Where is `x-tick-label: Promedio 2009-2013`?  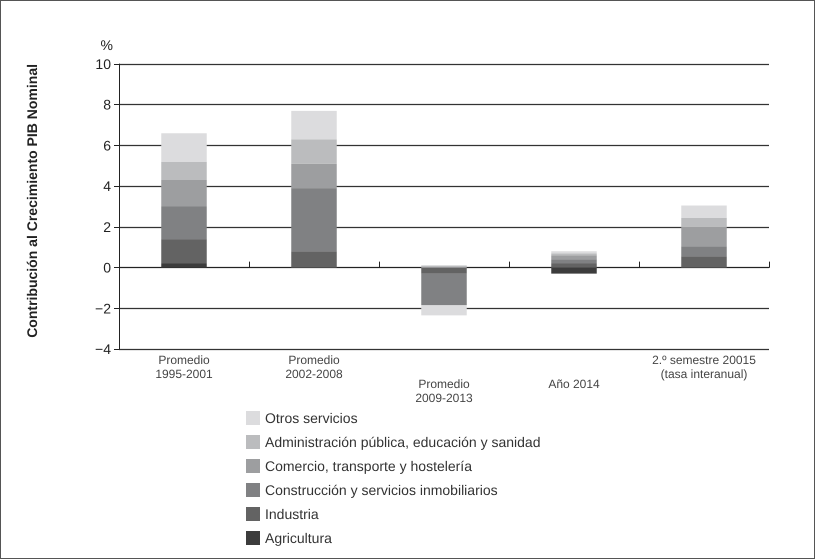
x-tick-label: Promedio 2009-2013 is located at coordinates (444, 390).